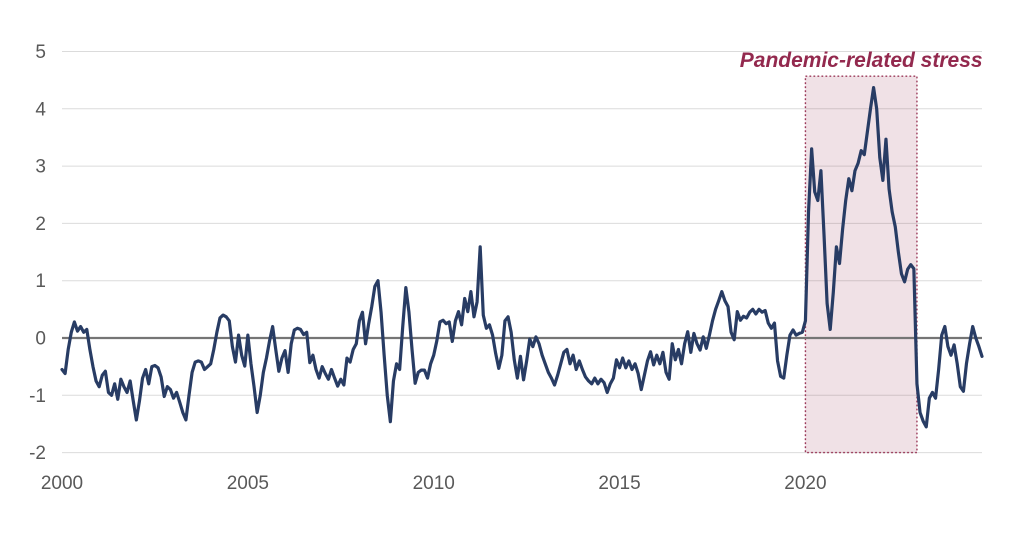  I want to click on x-tick-label: 2000, so click(62, 483).